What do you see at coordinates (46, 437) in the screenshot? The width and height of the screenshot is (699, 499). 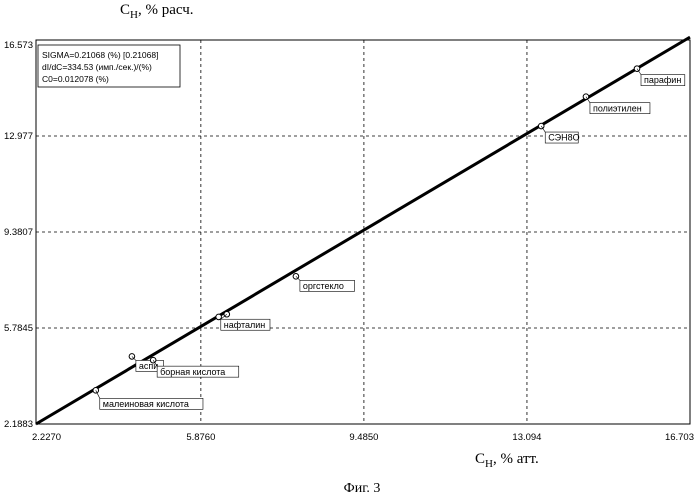 I see `x-tick-label-0: 2.2270` at bounding box center [46, 437].